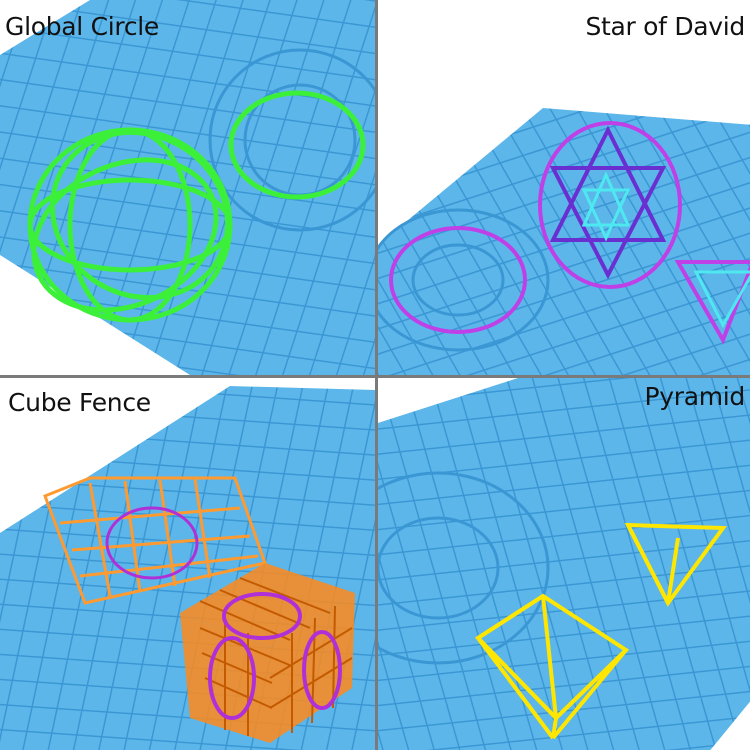 Image resolution: width=750 pixels, height=750 pixels. Describe the element at coordinates (569, 233) in the screenshot. I see `star-of-david-model` at that location.